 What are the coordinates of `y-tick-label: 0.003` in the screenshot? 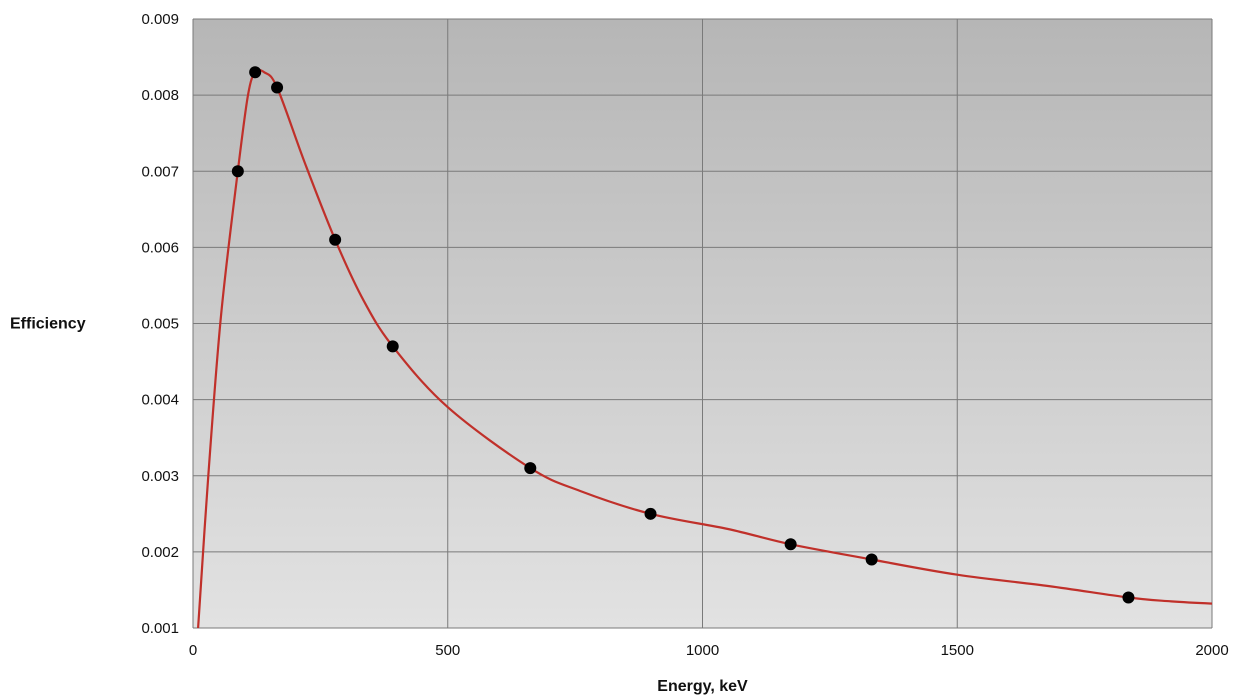 It's located at (160, 476).